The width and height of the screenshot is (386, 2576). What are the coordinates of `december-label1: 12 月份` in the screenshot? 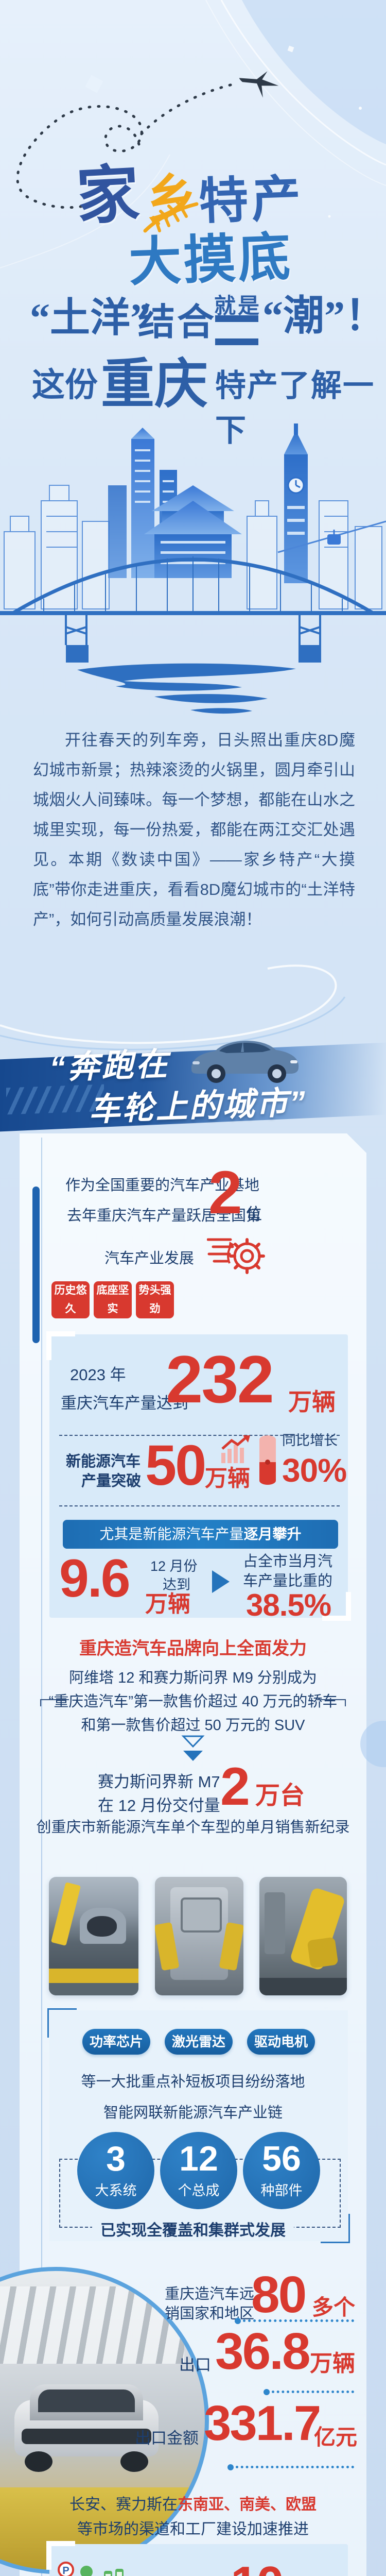 It's located at (174, 1566).